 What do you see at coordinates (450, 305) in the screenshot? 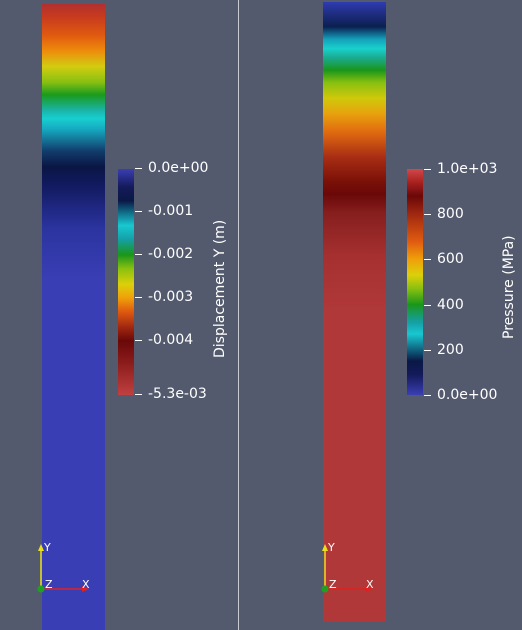
I see `legend-tick-label: 400` at bounding box center [450, 305].